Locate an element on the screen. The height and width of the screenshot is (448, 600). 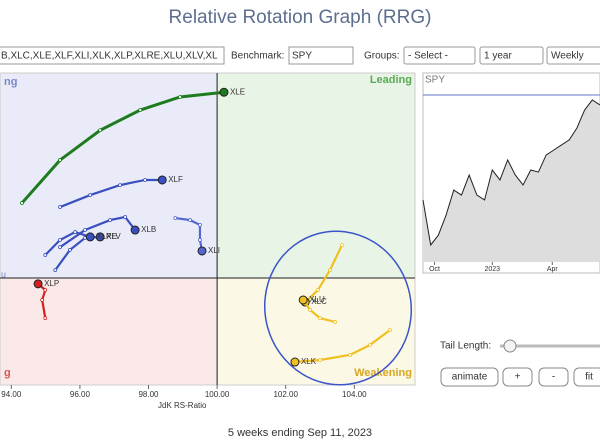
symbols-input is located at coordinates (112, 55).